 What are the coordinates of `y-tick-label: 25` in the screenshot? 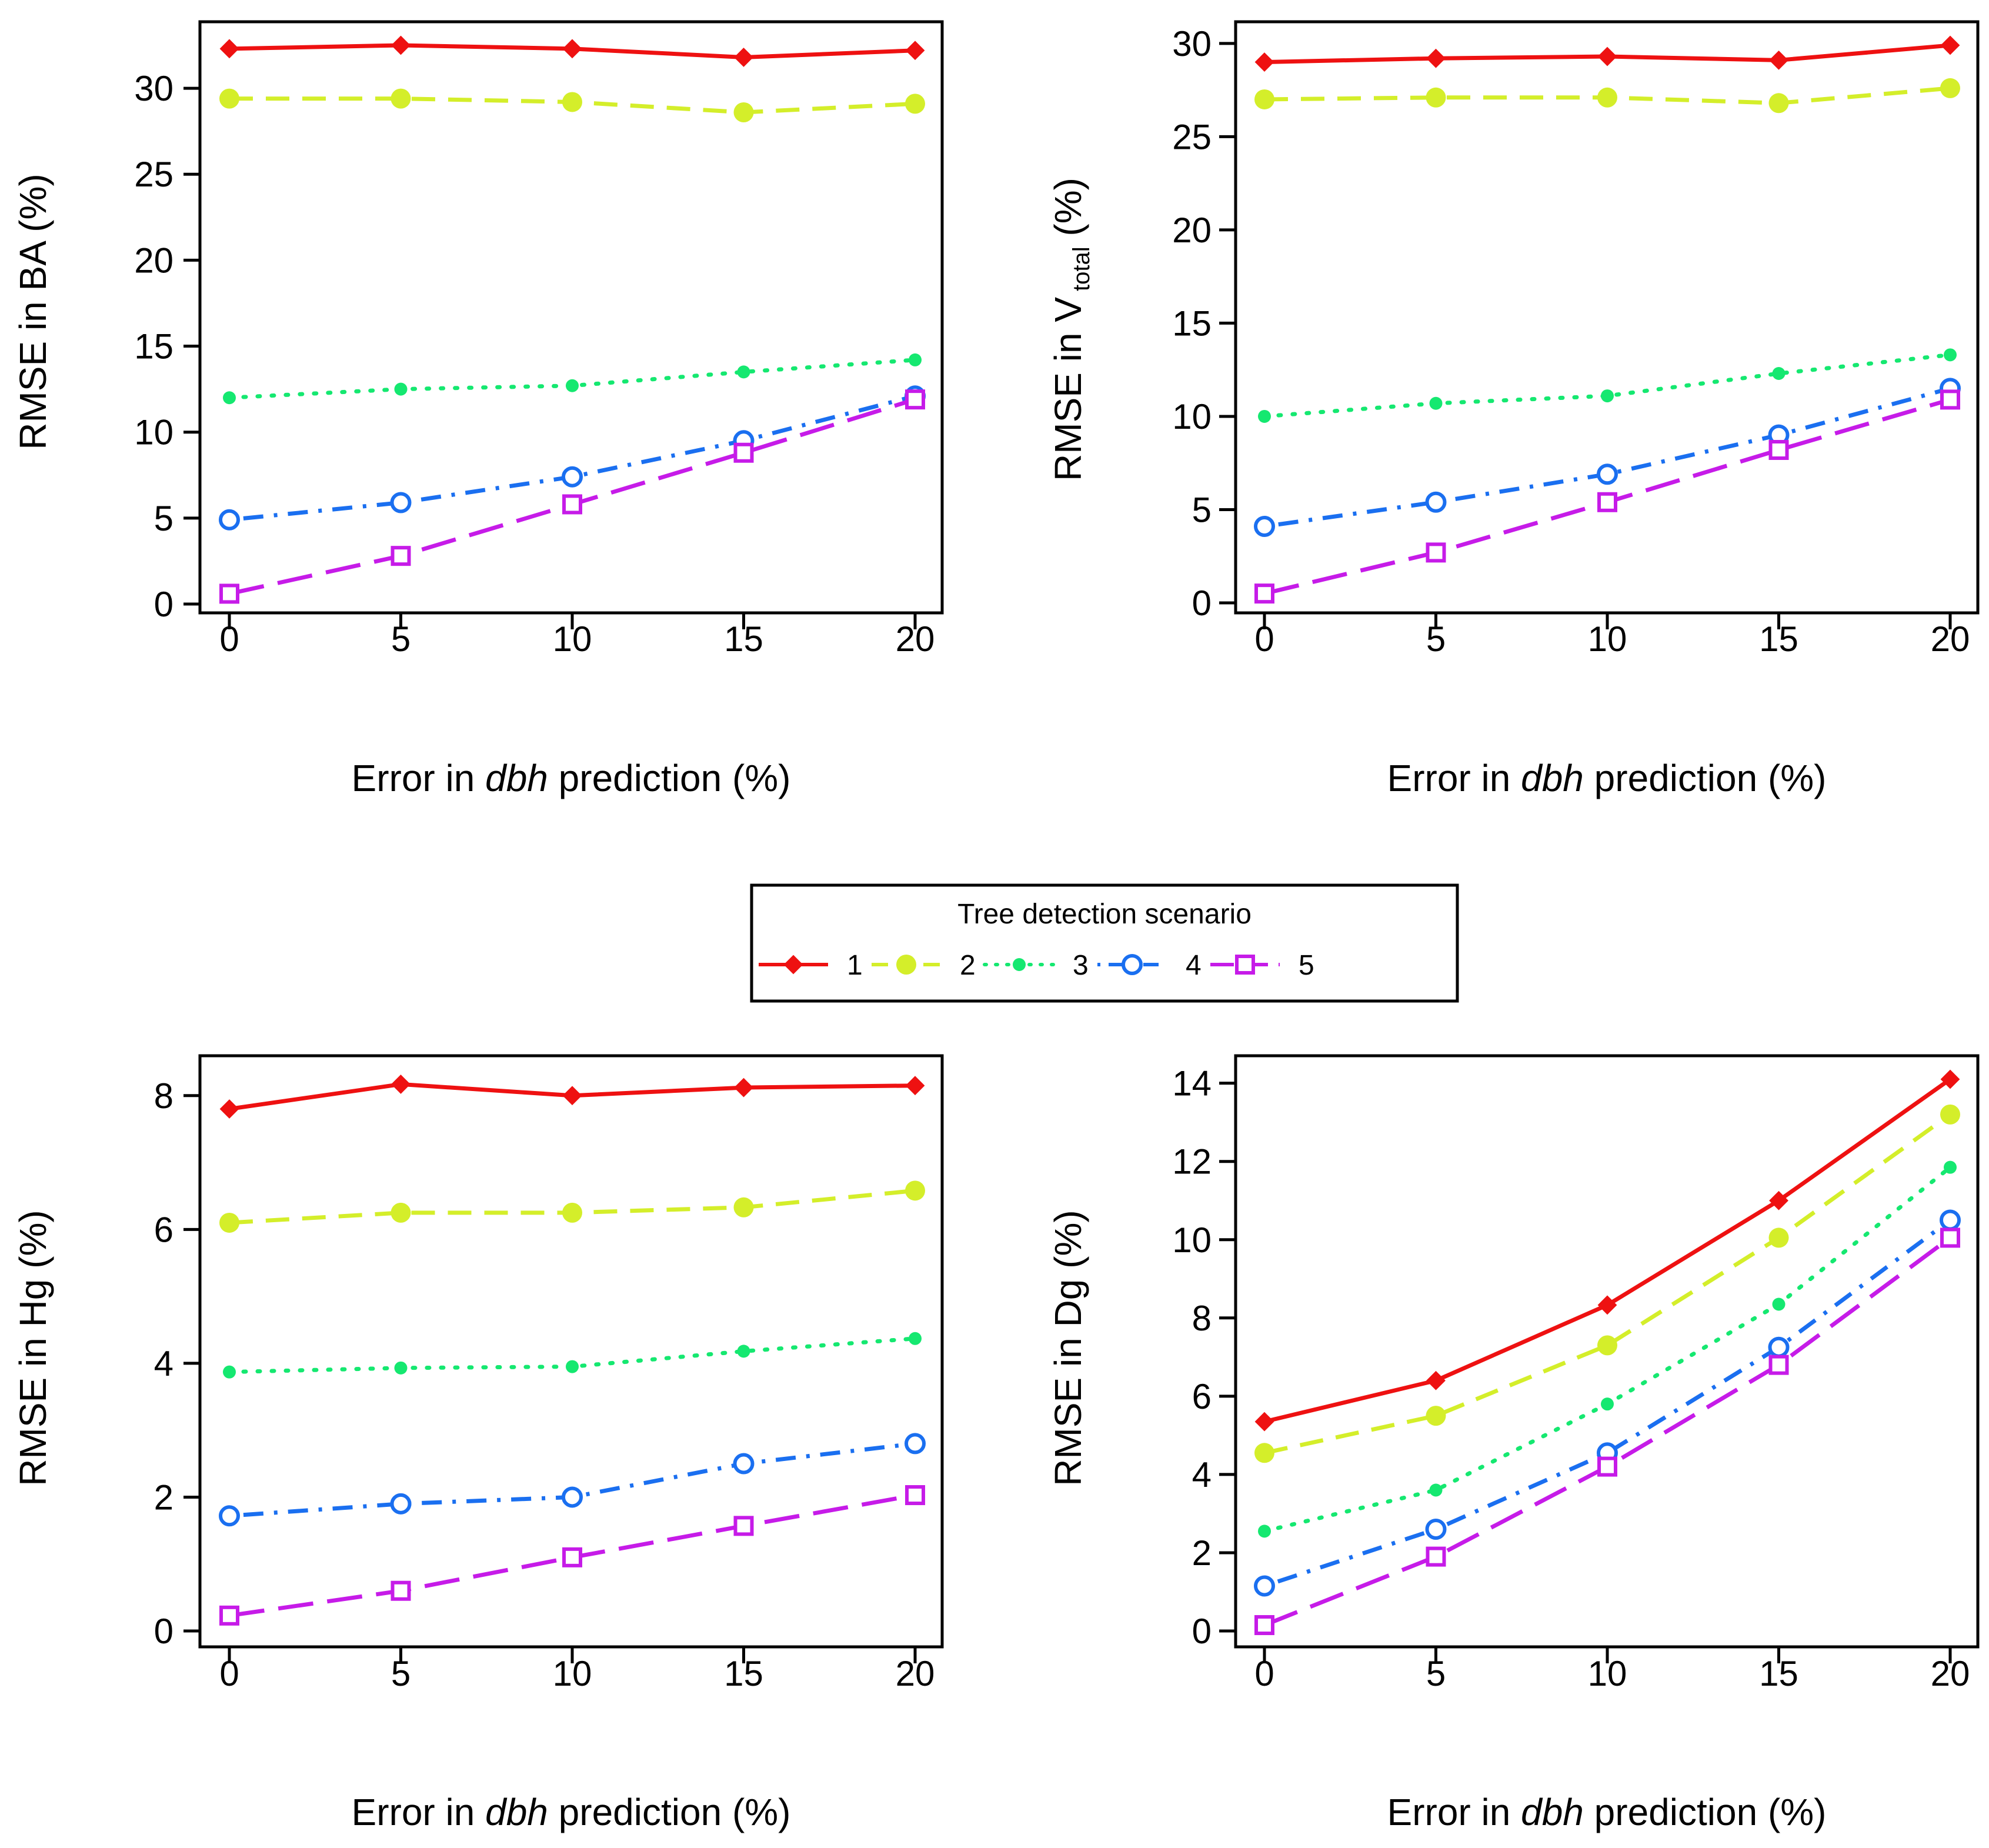 It's located at (153, 174).